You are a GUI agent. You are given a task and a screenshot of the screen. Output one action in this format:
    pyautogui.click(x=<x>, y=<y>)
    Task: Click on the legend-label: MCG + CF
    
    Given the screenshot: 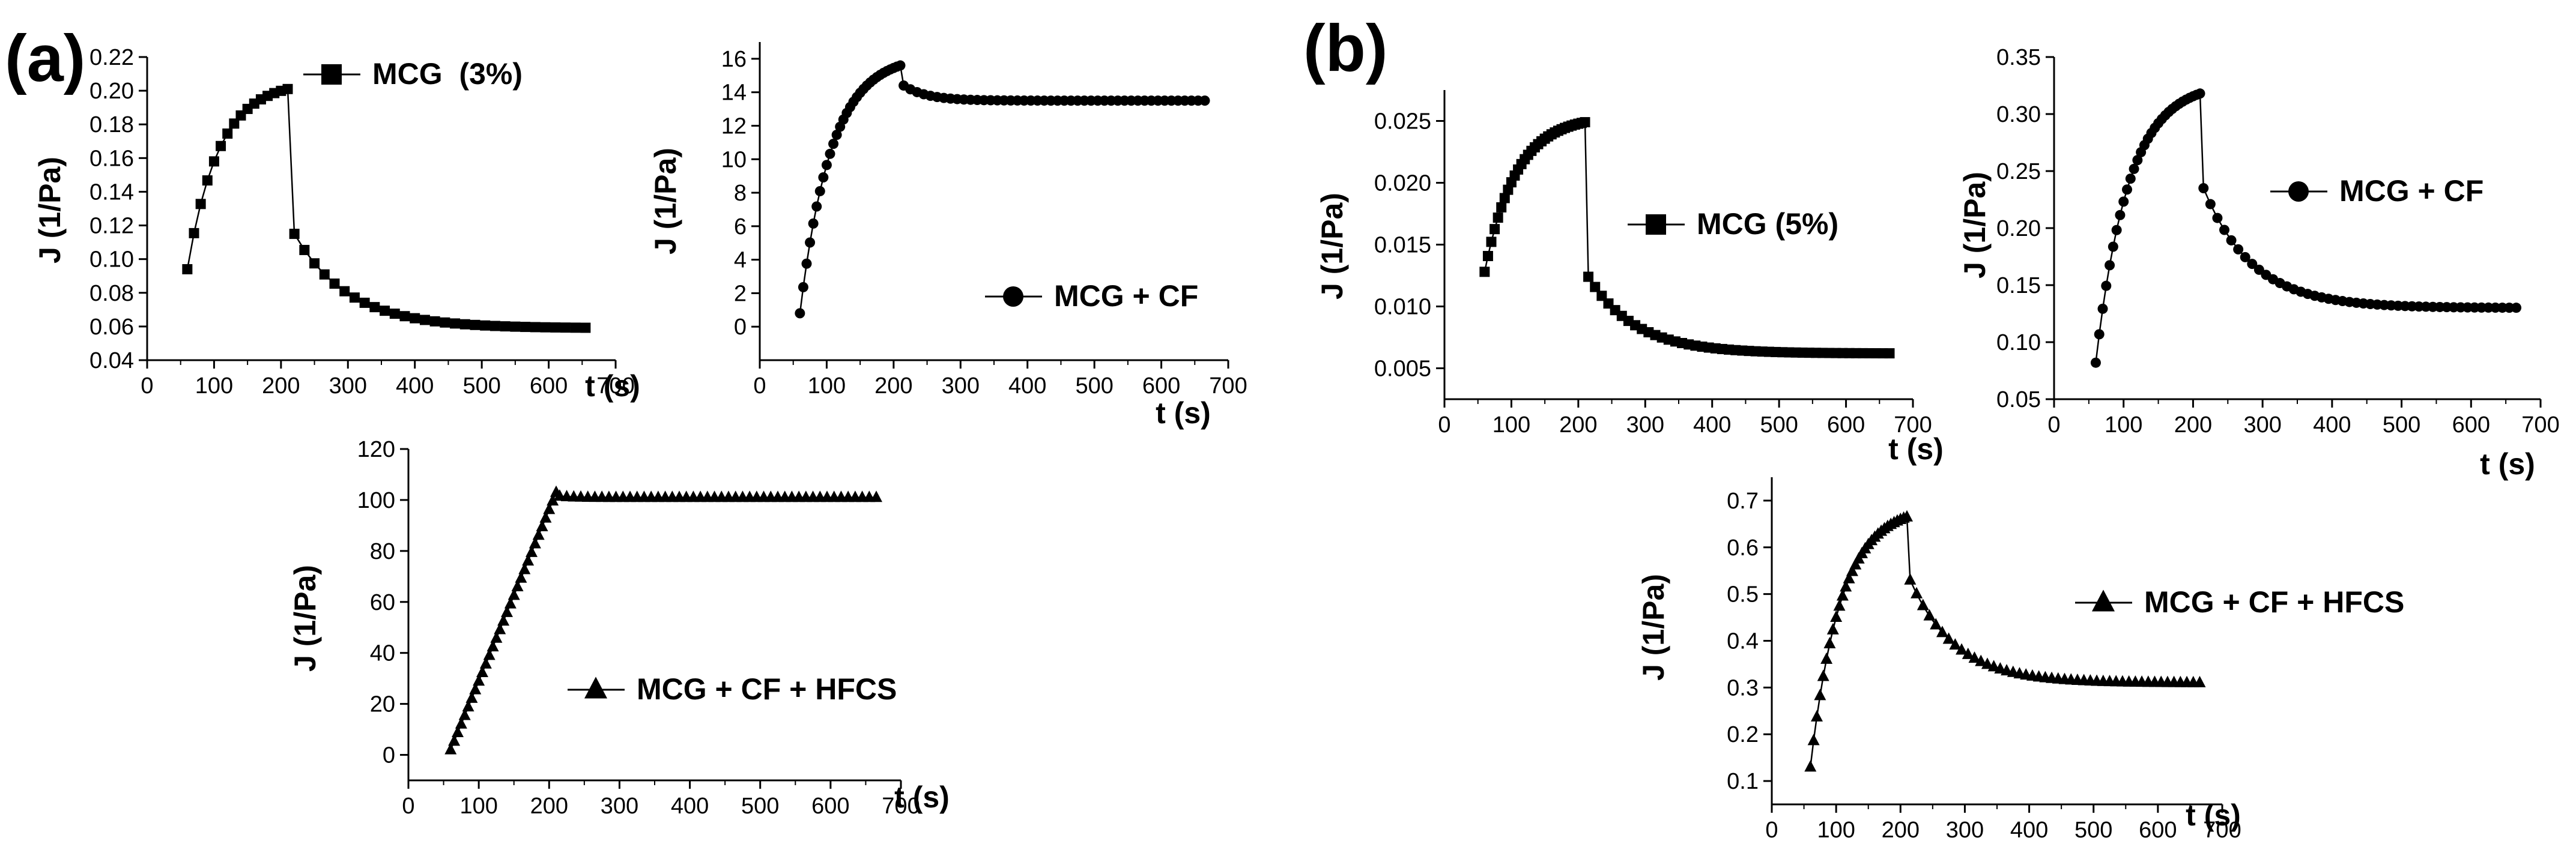 What is the action you would take?
    pyautogui.click(x=1126, y=296)
    